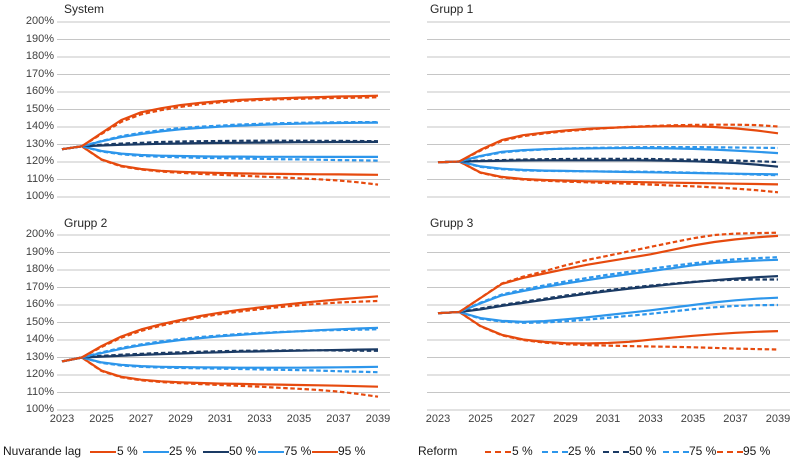 The image size is (799, 464). What do you see at coordinates (86, 223) in the screenshot?
I see `chart-title-grupp2: Grupp 2` at bounding box center [86, 223].